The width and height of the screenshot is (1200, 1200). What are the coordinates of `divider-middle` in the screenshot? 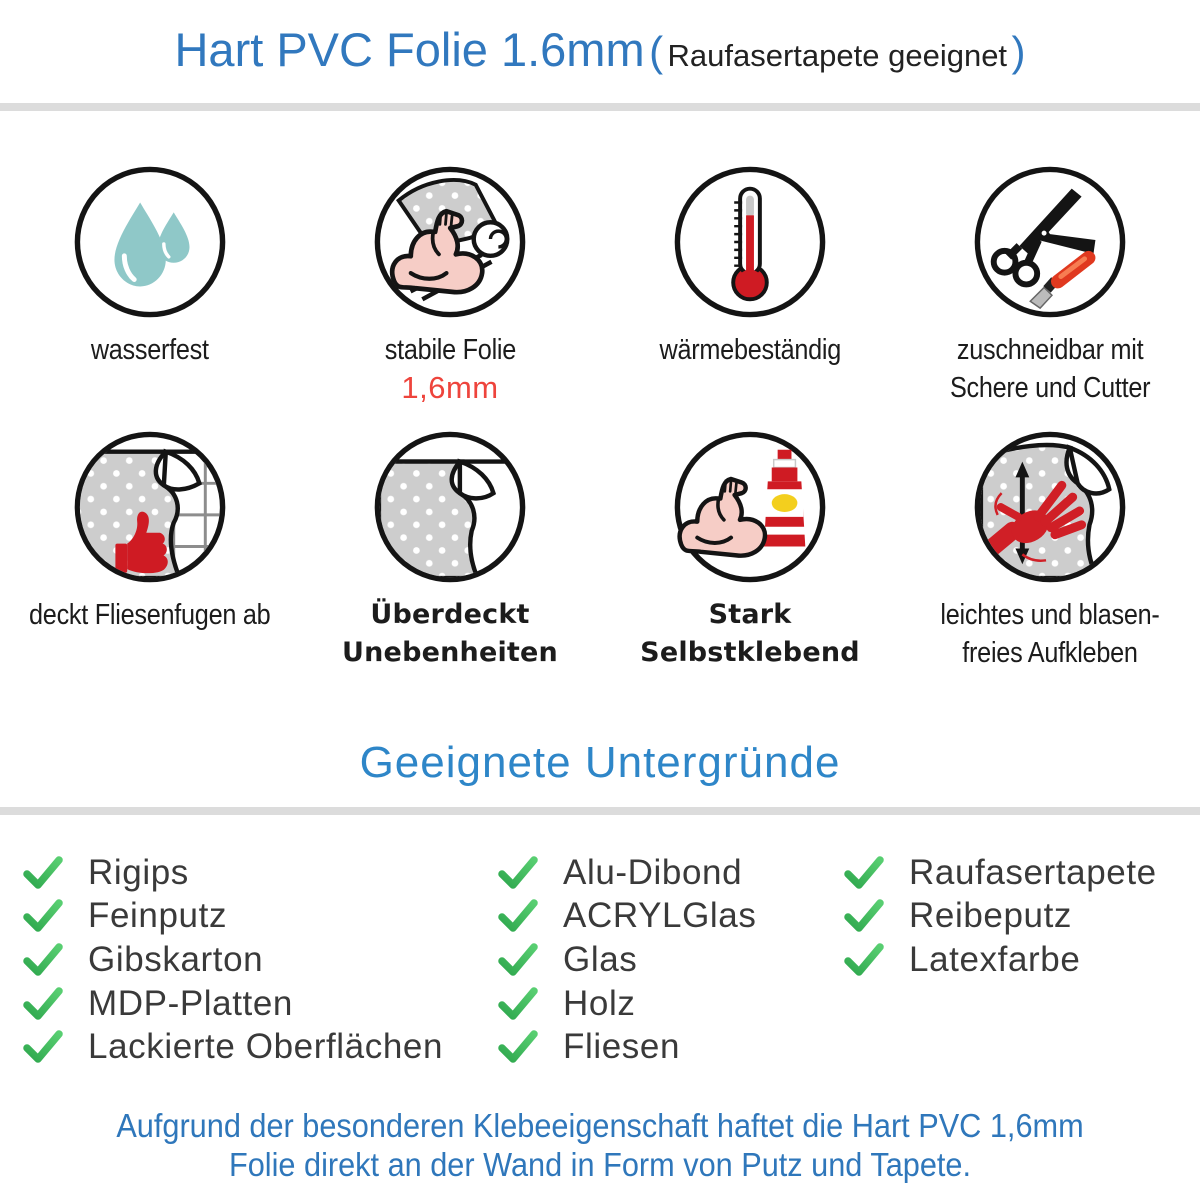 It's located at (600, 811).